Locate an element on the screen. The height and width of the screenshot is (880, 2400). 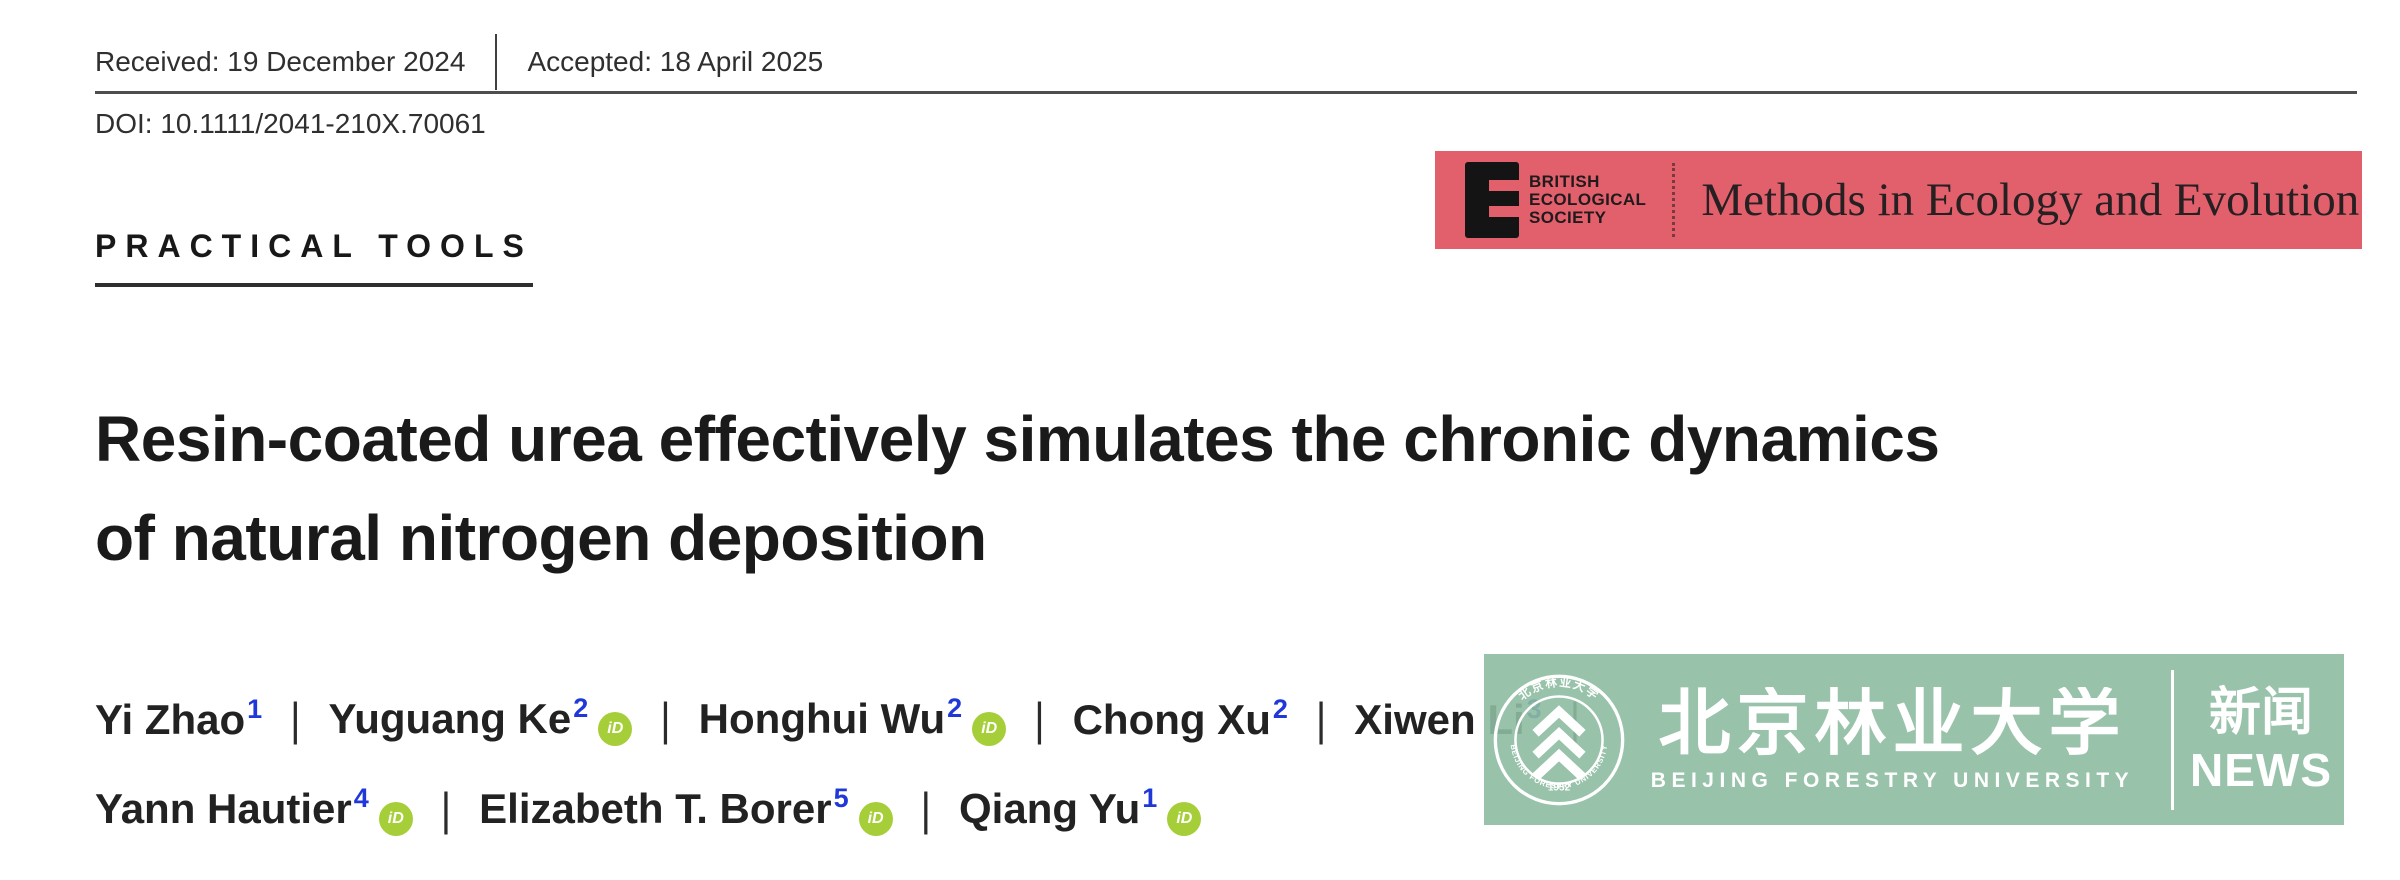
author-entry: Yann Hautier4 iD is located at coordinates (254, 809).